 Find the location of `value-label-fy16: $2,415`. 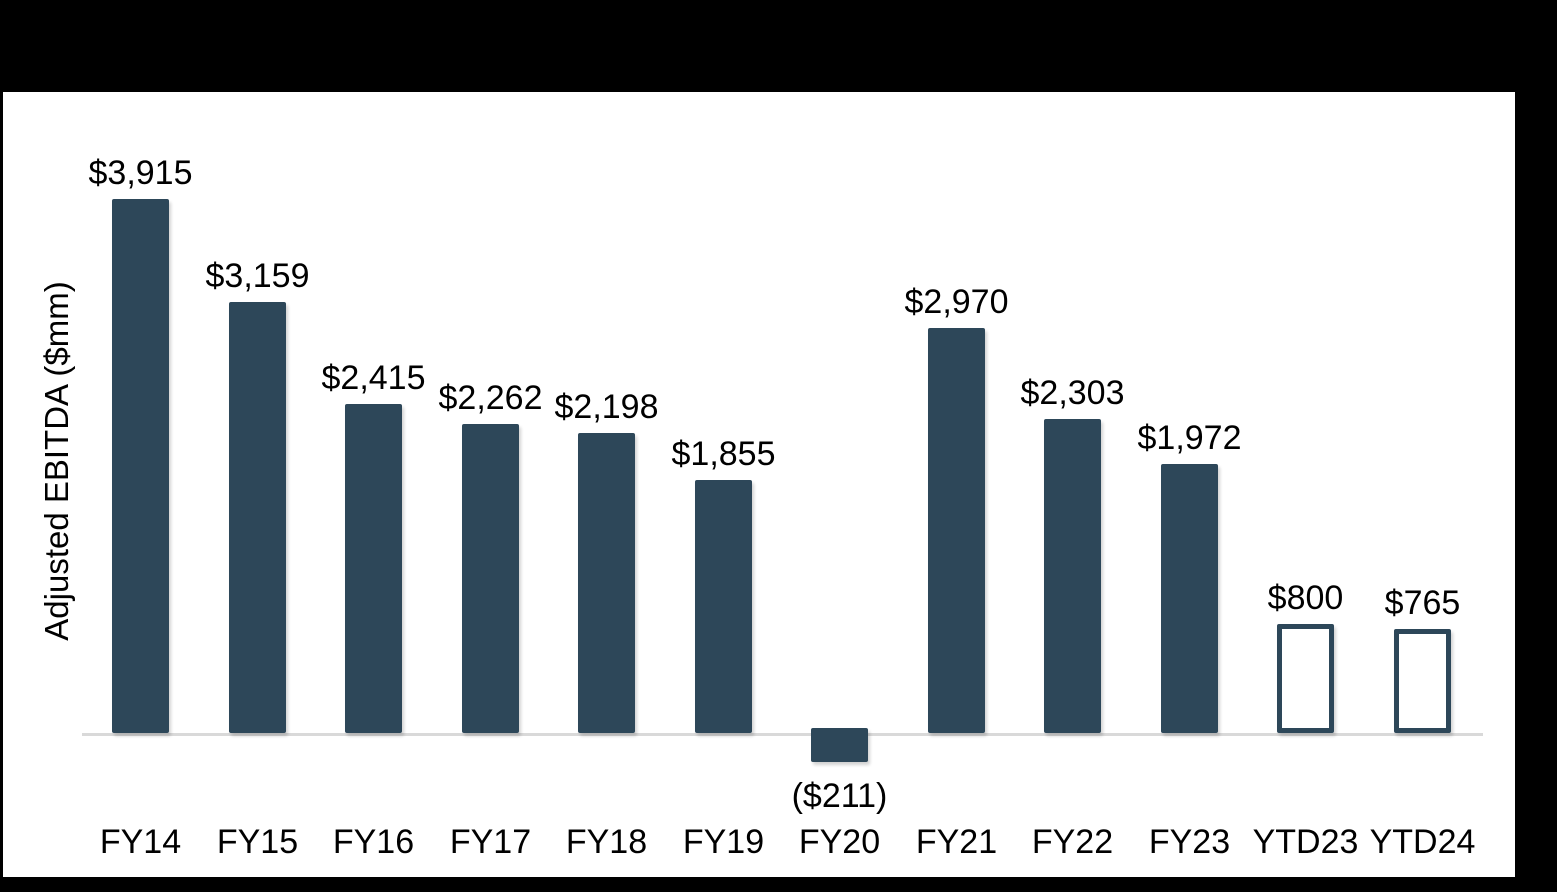

value-label-fy16: $2,415 is located at coordinates (373, 378).